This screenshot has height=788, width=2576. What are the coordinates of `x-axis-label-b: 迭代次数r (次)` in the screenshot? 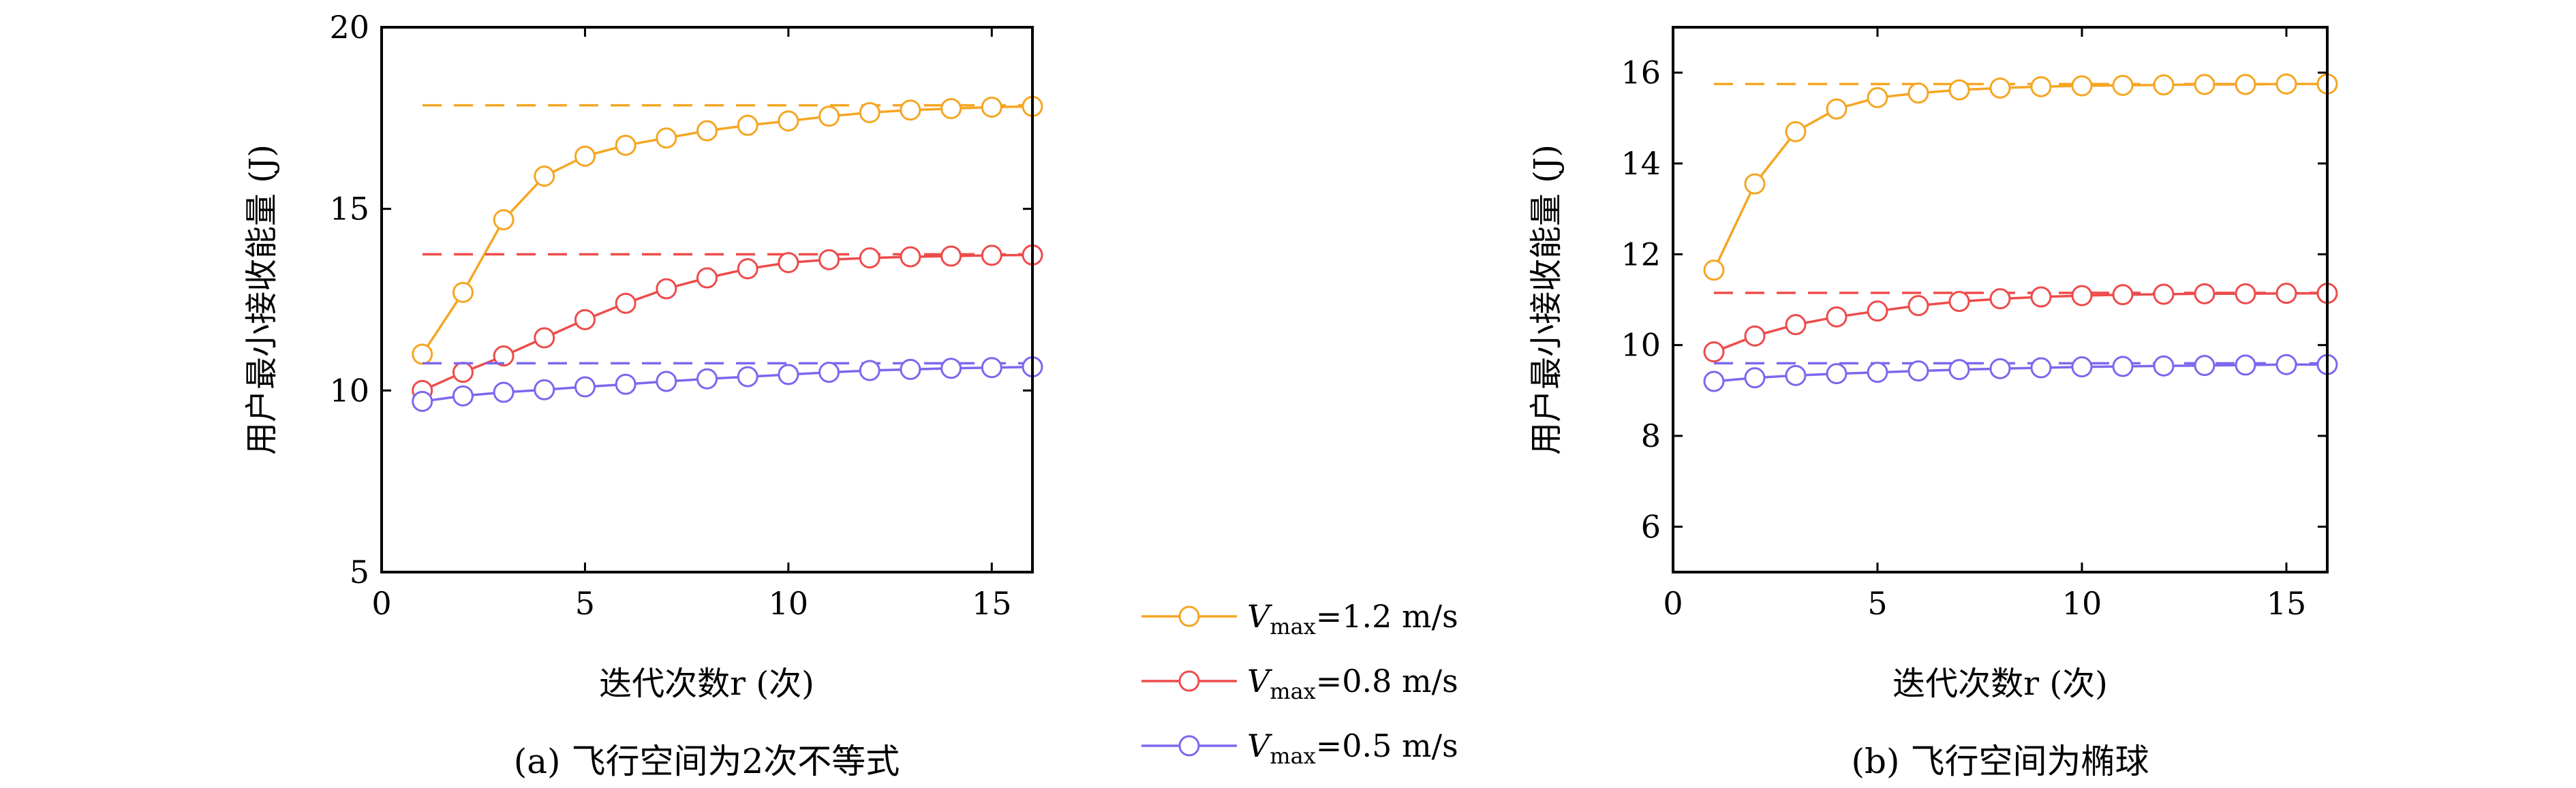 It's located at (2000, 684).